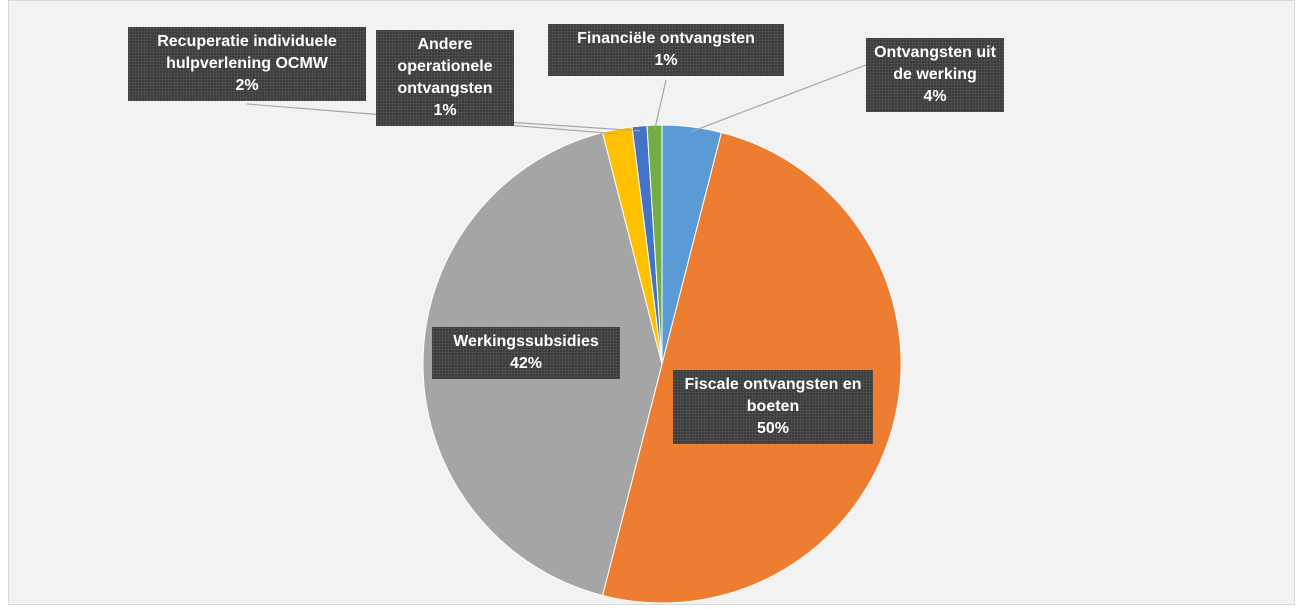 The height and width of the screenshot is (609, 1303). Describe the element at coordinates (666, 50) in the screenshot. I see `data-label: Financiële ontvangsten 1%` at that location.